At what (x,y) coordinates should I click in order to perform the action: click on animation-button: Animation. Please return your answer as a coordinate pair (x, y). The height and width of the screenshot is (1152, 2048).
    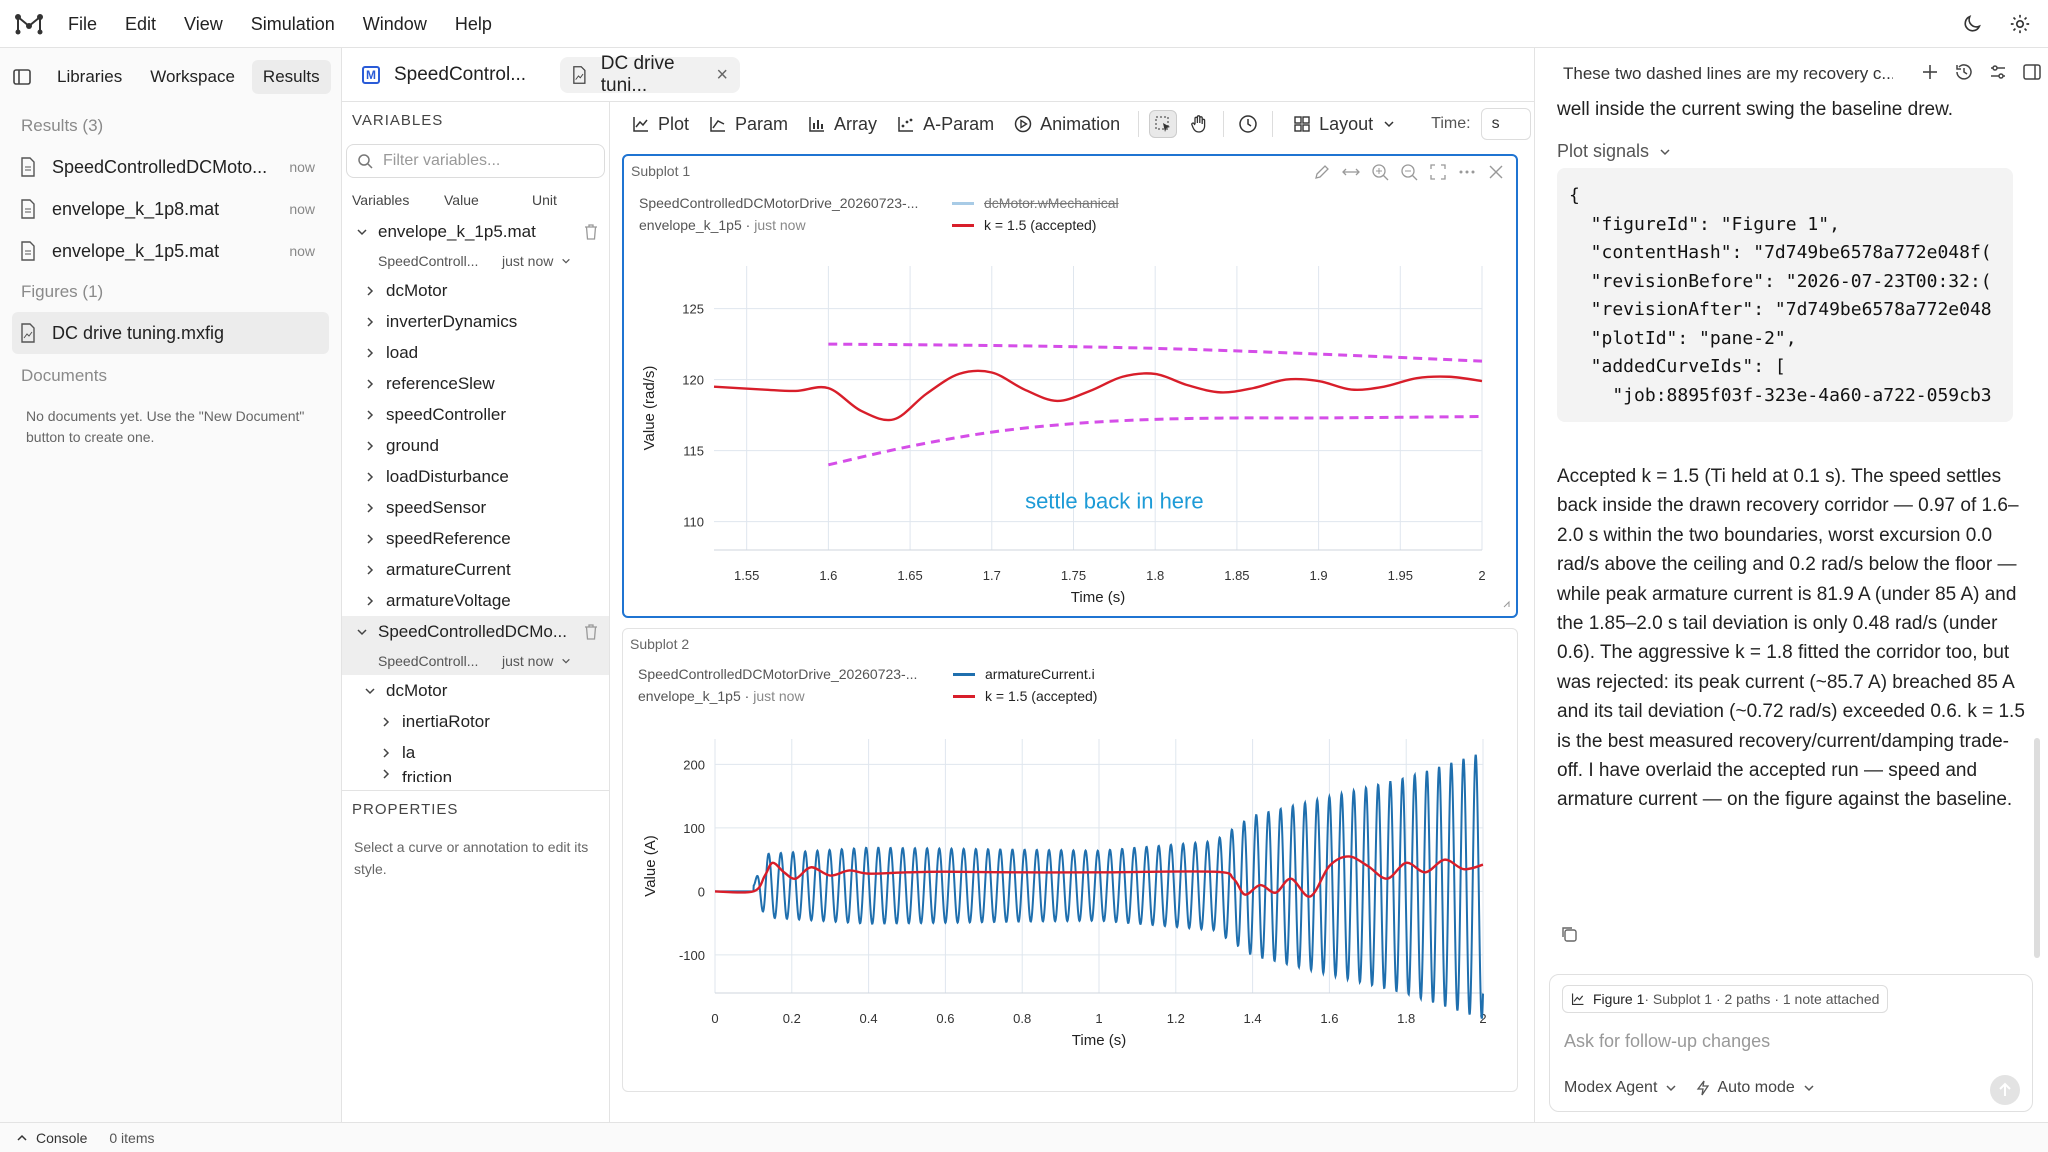
    Looking at the image, I should click on (1067, 124).